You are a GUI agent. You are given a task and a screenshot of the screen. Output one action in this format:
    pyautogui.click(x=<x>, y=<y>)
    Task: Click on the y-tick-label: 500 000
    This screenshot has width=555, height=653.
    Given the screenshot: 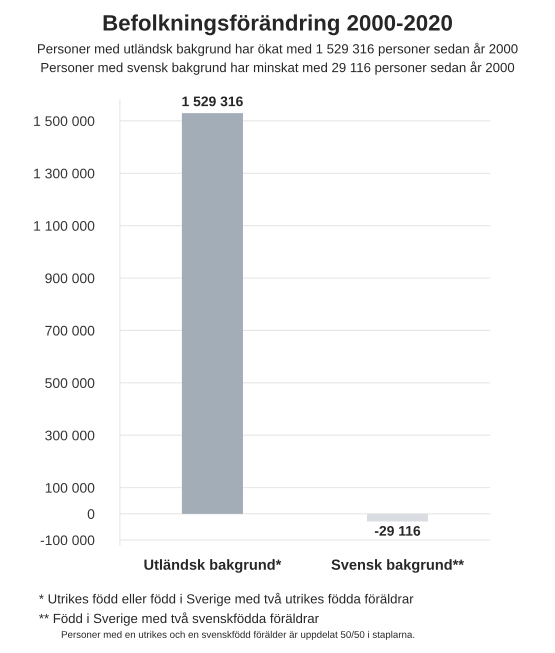 What is the action you would take?
    pyautogui.click(x=69, y=383)
    